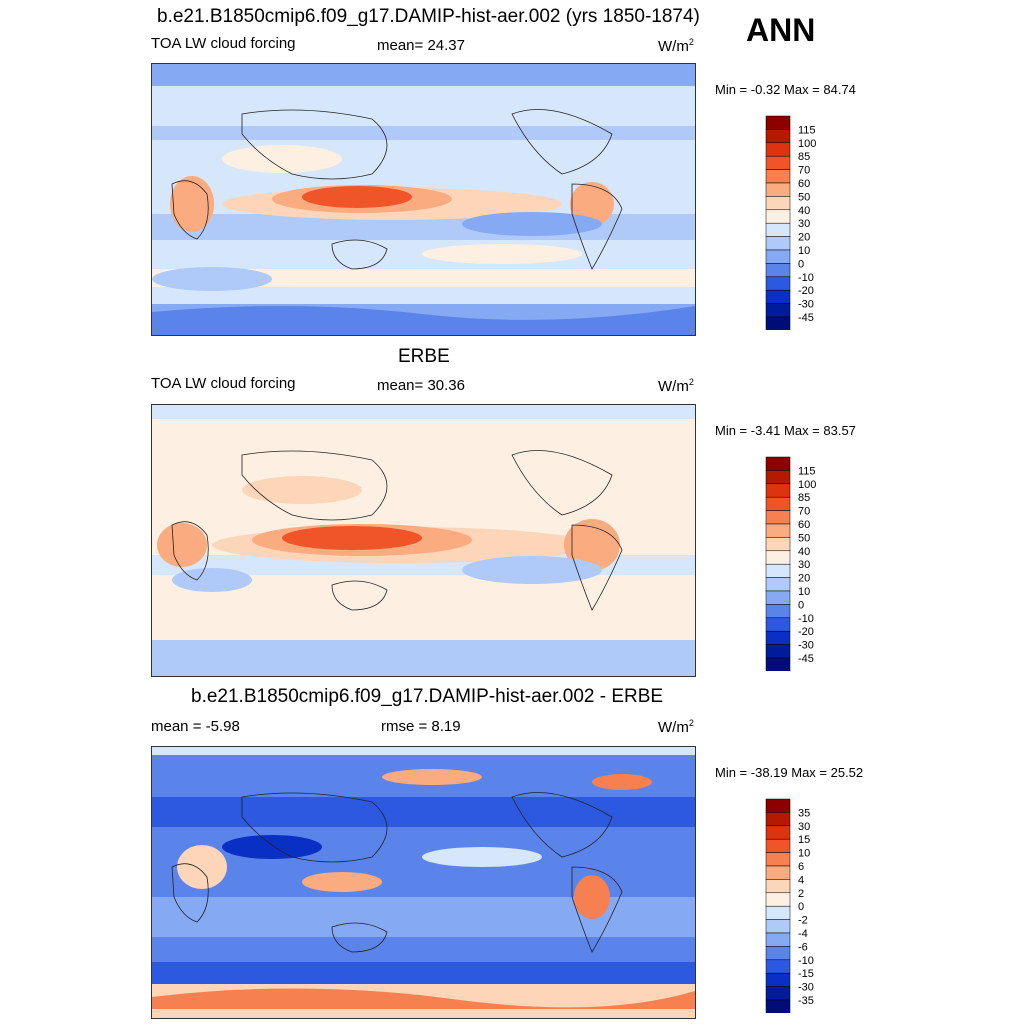  I want to click on colorbar-tick-label: 10, so click(804, 251).